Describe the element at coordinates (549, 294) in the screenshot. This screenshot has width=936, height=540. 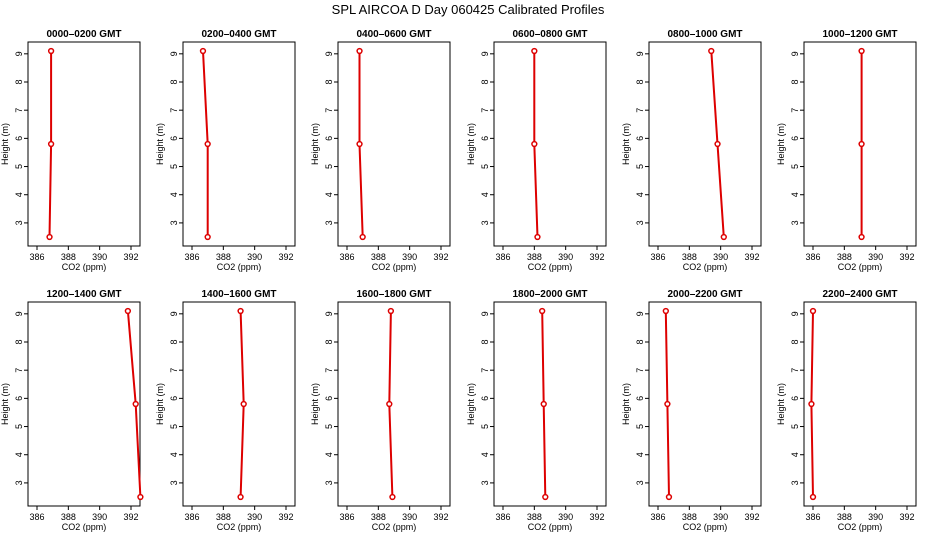
I see `panel-title: 1800–2000 GMT` at that location.